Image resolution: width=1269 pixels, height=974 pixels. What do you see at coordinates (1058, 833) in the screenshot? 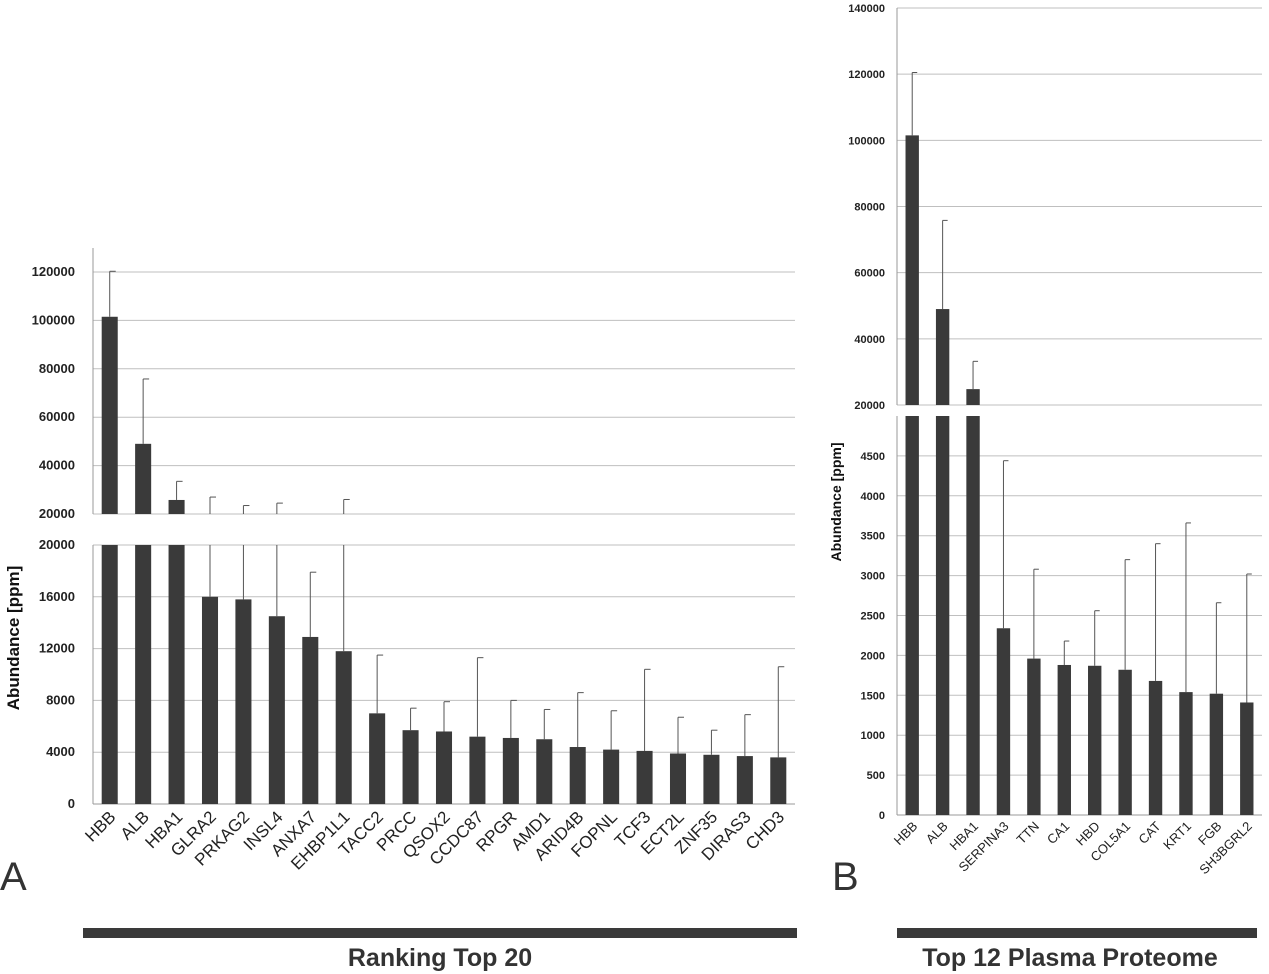
I see `x-tick-label: CA1` at bounding box center [1058, 833].